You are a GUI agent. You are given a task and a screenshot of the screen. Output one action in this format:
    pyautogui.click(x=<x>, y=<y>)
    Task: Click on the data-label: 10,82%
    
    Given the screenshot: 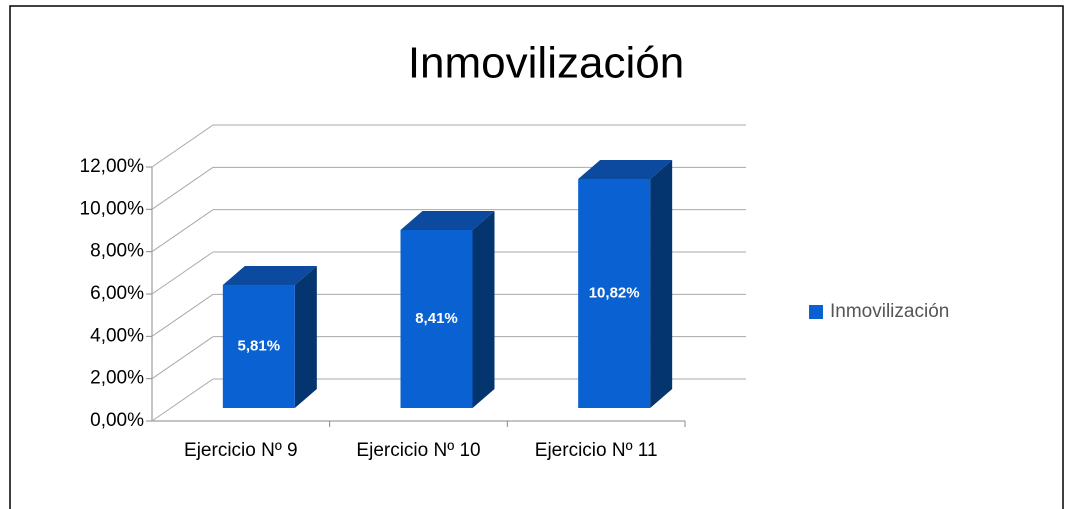 What is the action you would take?
    pyautogui.click(x=614, y=292)
    